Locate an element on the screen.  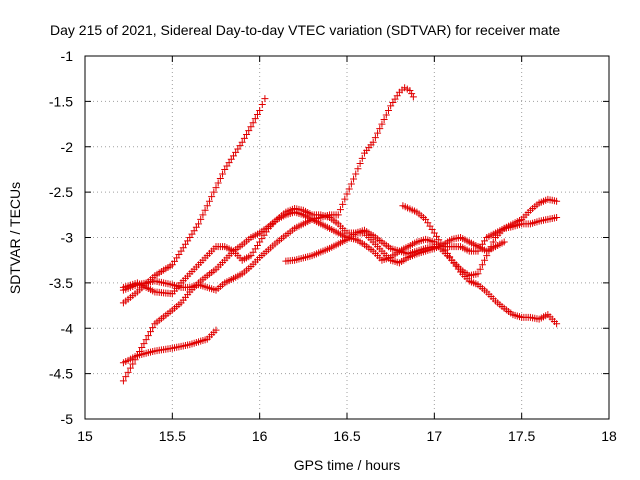
y-tick-label: -2 is located at coordinates (67, 147).